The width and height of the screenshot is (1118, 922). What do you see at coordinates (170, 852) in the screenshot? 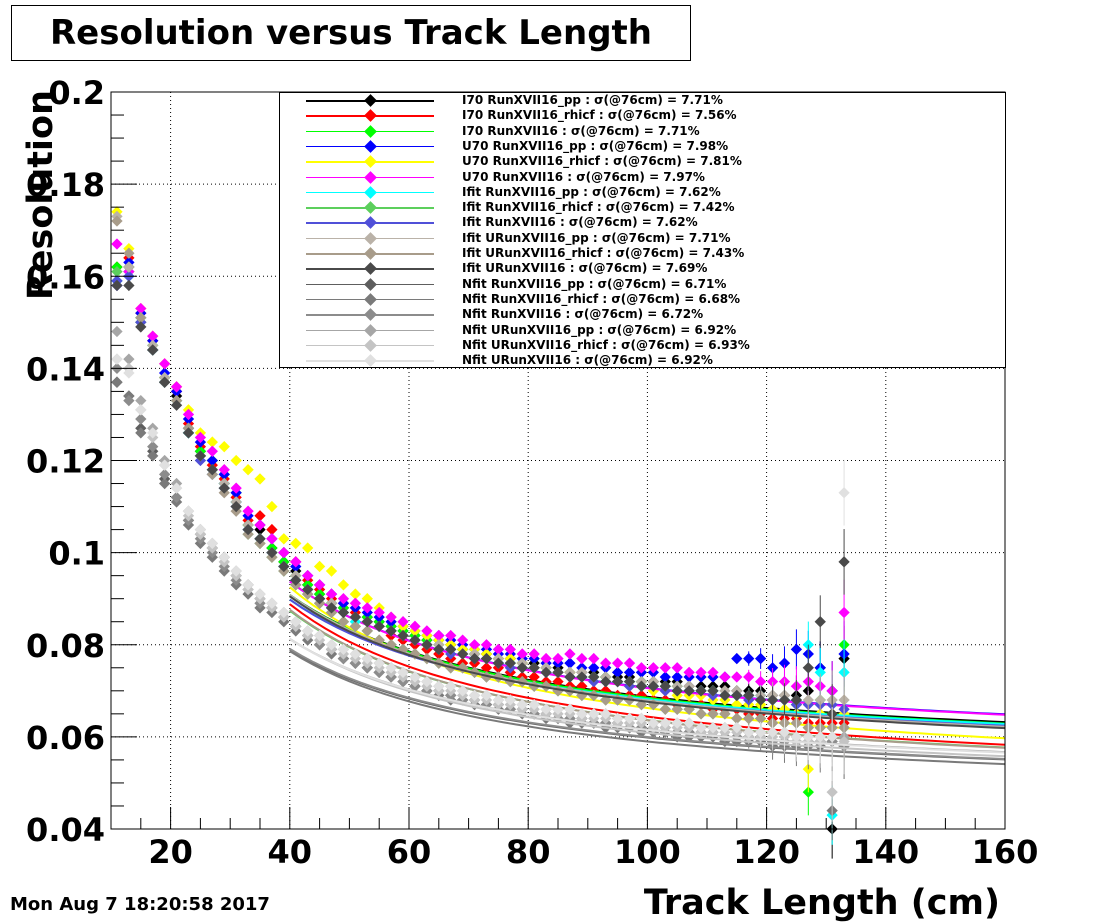
I see `x-tick-label: 20` at bounding box center [170, 852].